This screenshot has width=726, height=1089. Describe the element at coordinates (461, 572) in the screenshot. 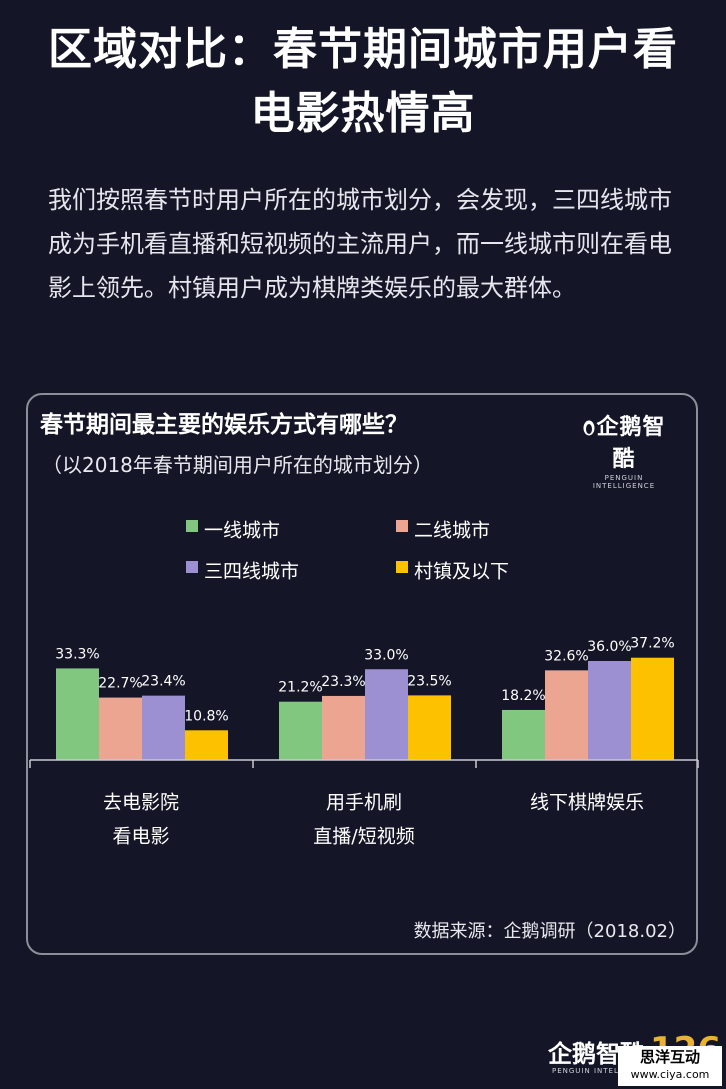

I see `legend-label: 村镇及以下` at that location.